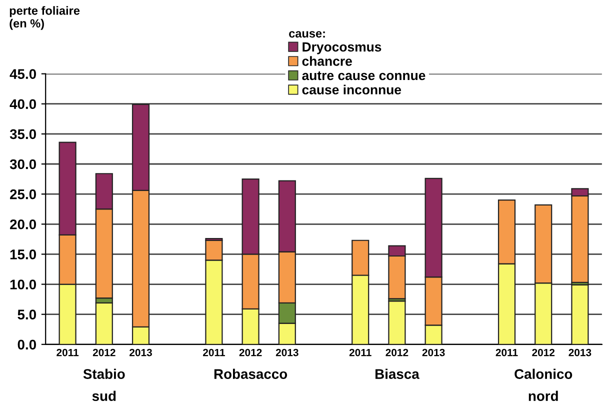  Describe the element at coordinates (251, 373) in the screenshot. I see `text: Robasacco` at that location.